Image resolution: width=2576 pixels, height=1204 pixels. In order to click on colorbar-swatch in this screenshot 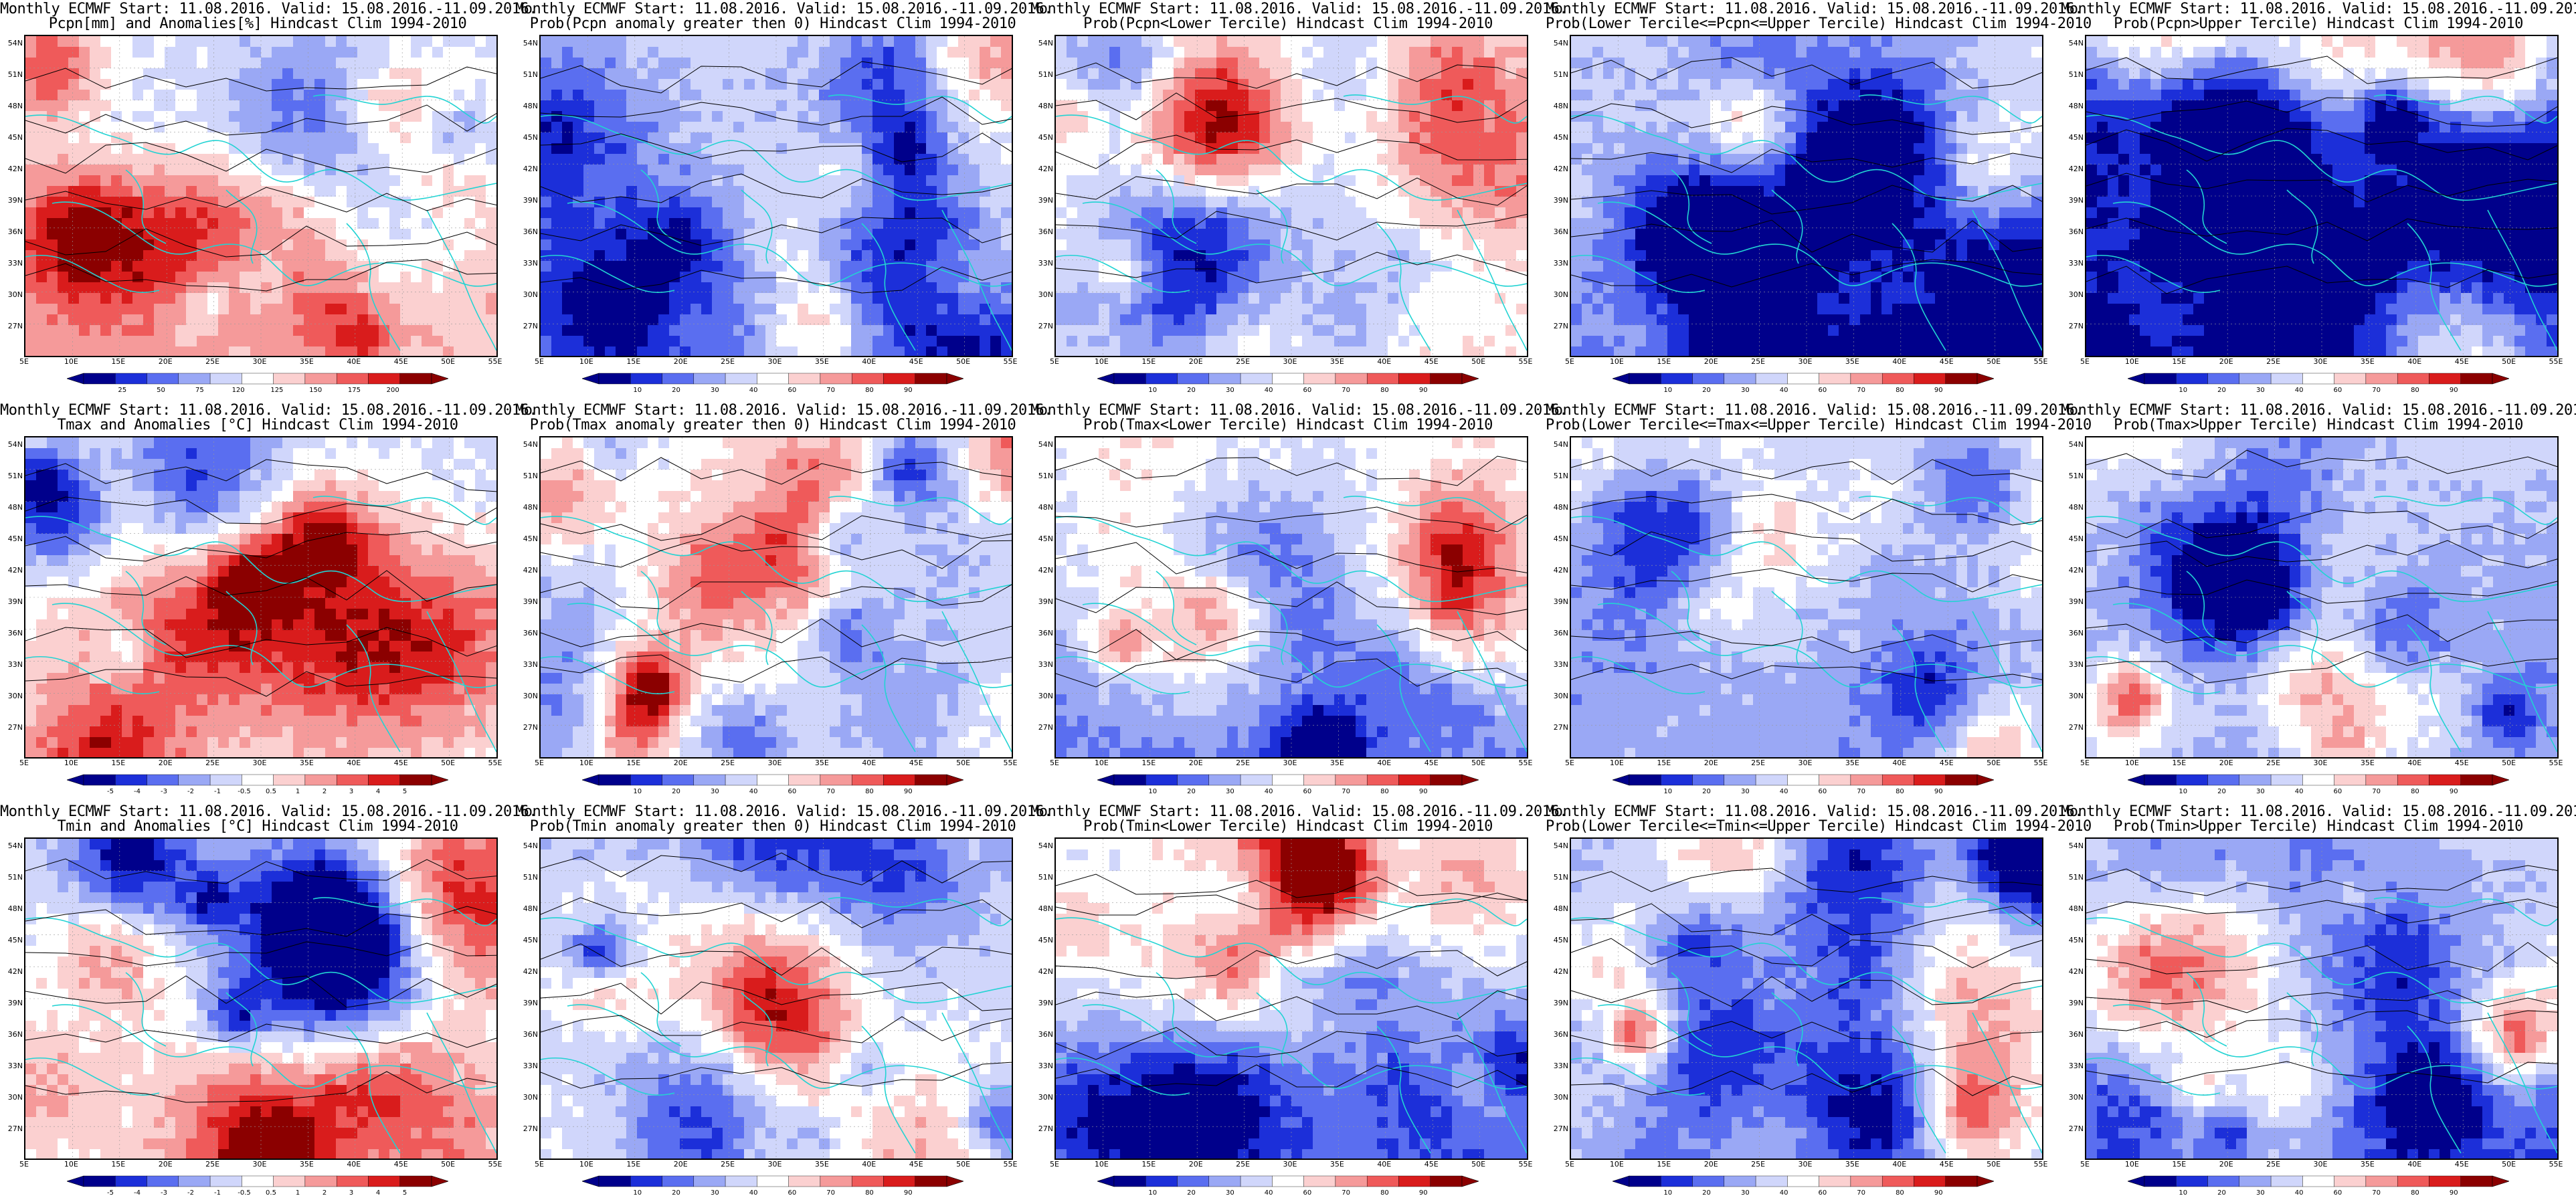, I will do `click(1288, 379)`.